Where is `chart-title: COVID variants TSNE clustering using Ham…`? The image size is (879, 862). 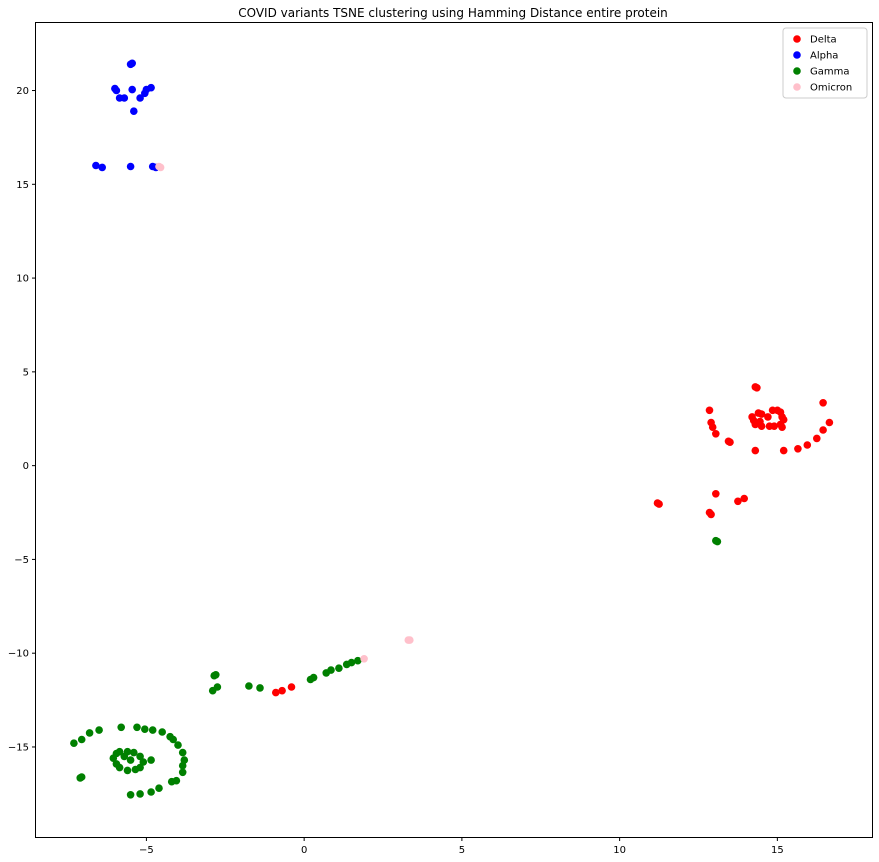
chart-title: COVID variants TSNE clustering using Ham… is located at coordinates (453, 13).